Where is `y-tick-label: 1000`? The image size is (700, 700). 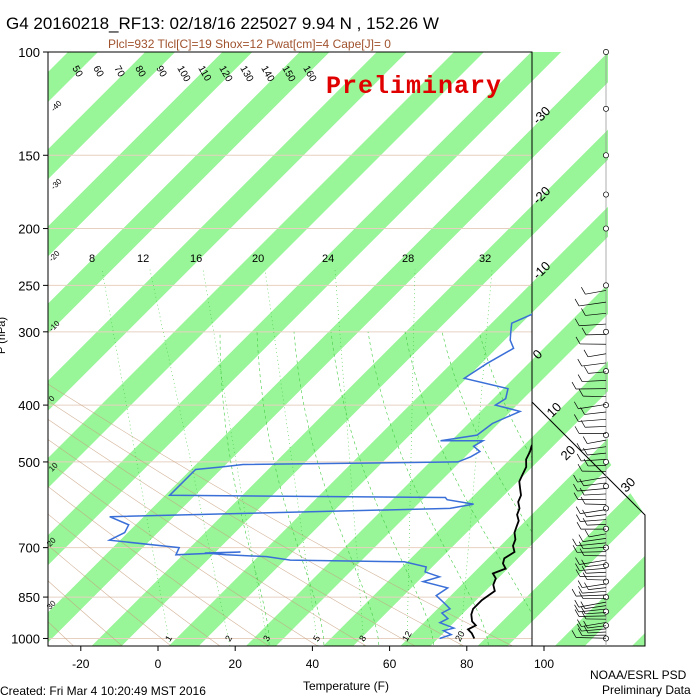
y-tick-label: 1000 is located at coordinates (25, 638).